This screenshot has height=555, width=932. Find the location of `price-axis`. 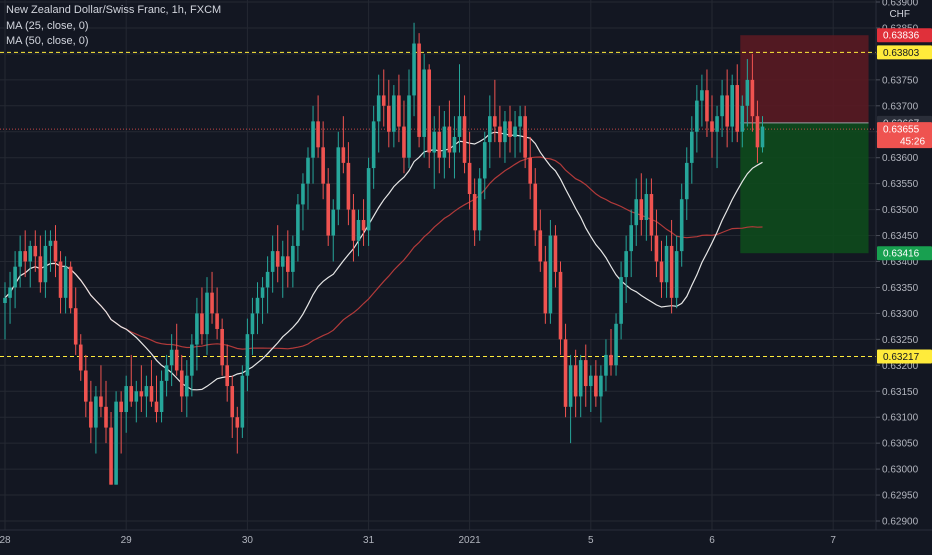

price-axis is located at coordinates (904, 265).